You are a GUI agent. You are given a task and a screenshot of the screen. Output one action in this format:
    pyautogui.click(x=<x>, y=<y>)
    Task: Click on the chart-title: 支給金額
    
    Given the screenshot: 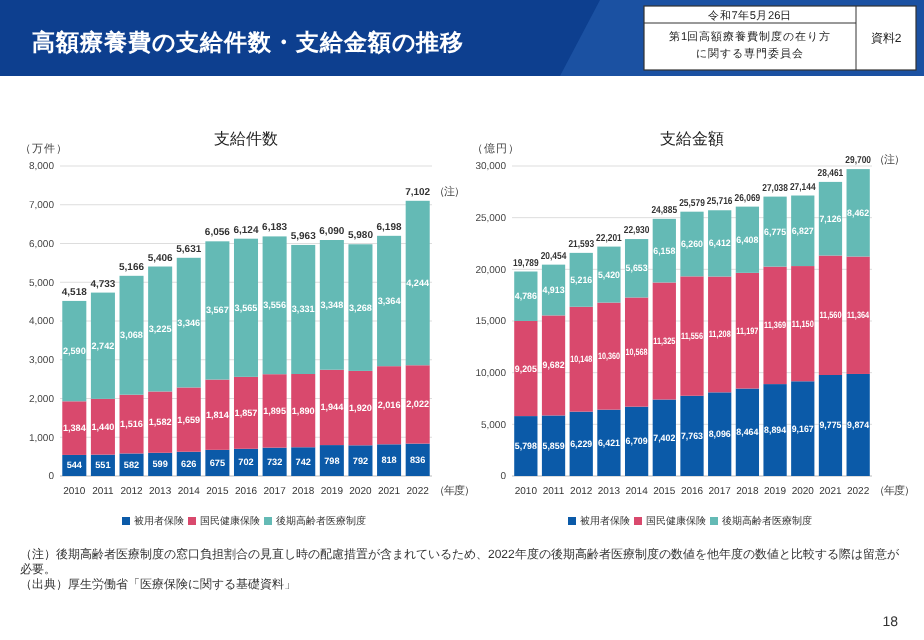 What is the action you would take?
    pyautogui.click(x=692, y=139)
    